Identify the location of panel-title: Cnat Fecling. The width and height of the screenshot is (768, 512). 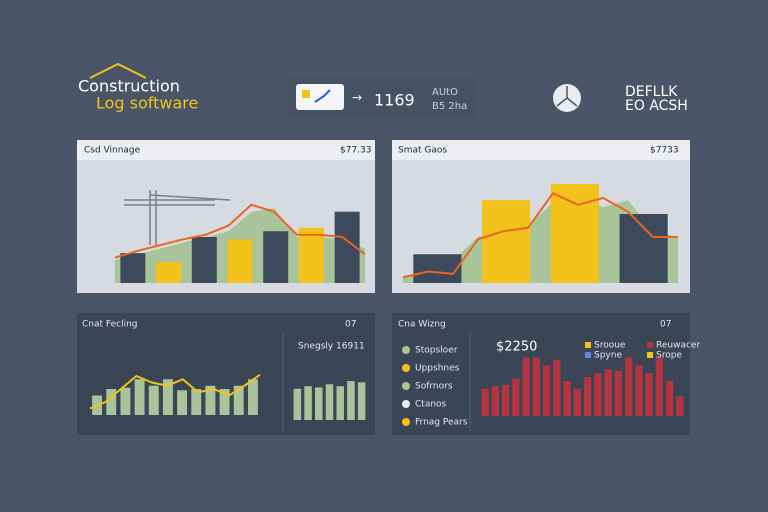
(109, 325).